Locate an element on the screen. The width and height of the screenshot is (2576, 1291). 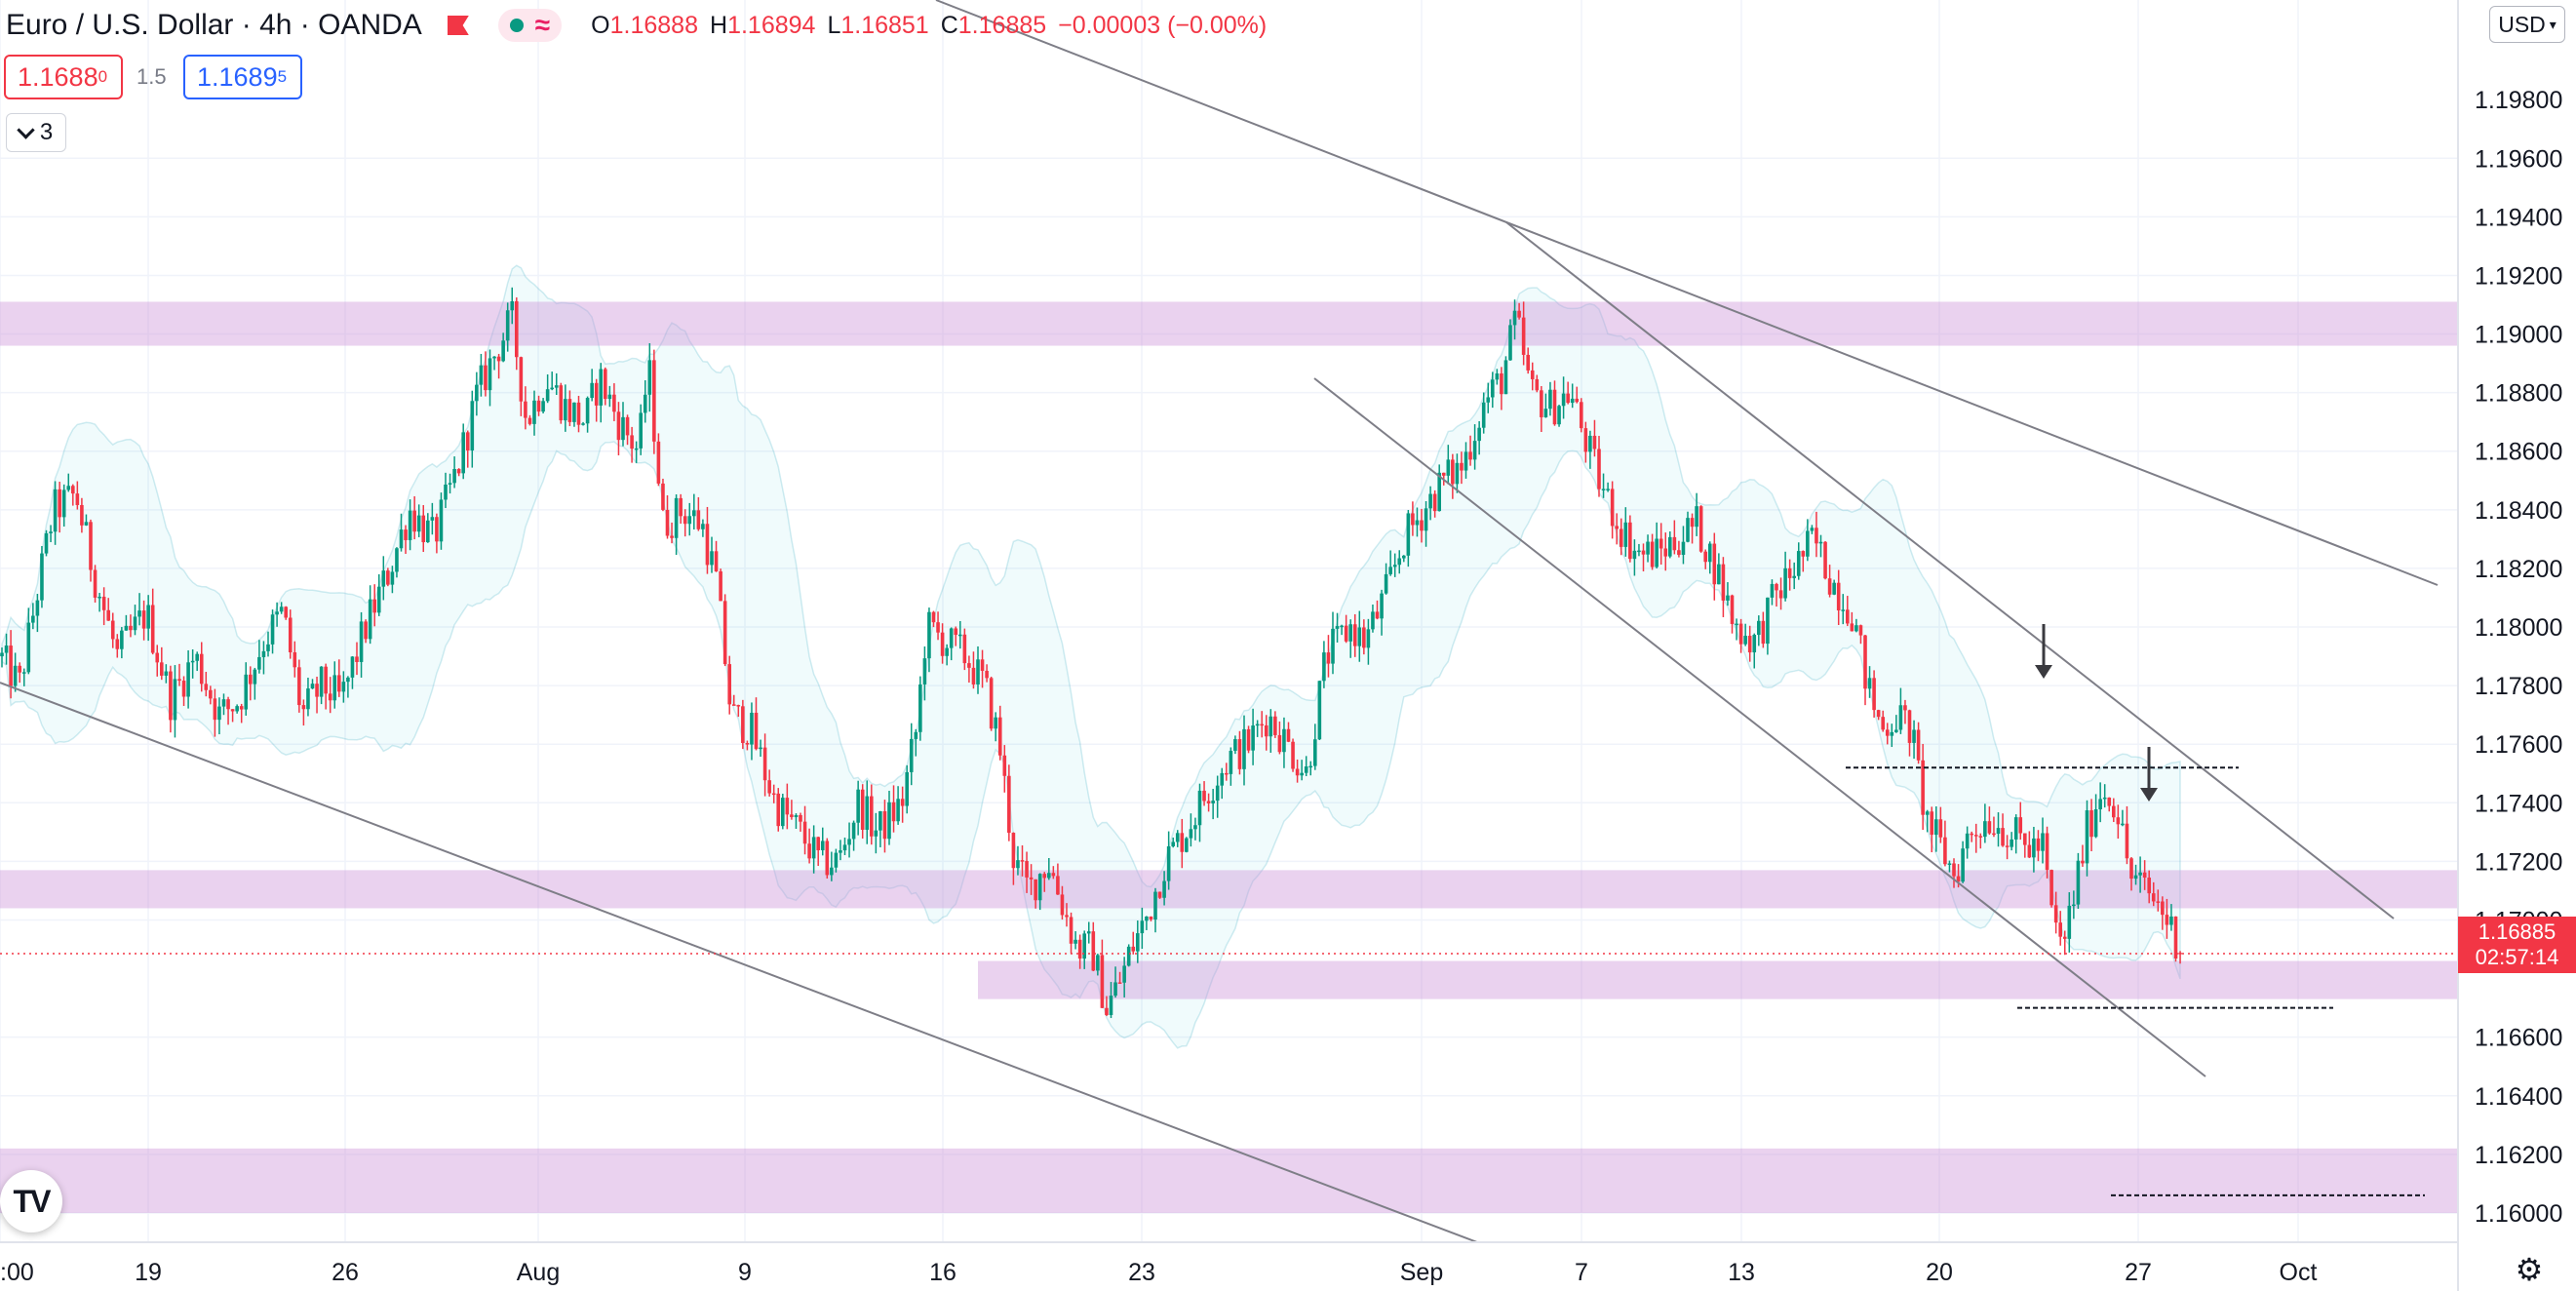
tradingview-logo-icon: TV is located at coordinates (31, 1201).